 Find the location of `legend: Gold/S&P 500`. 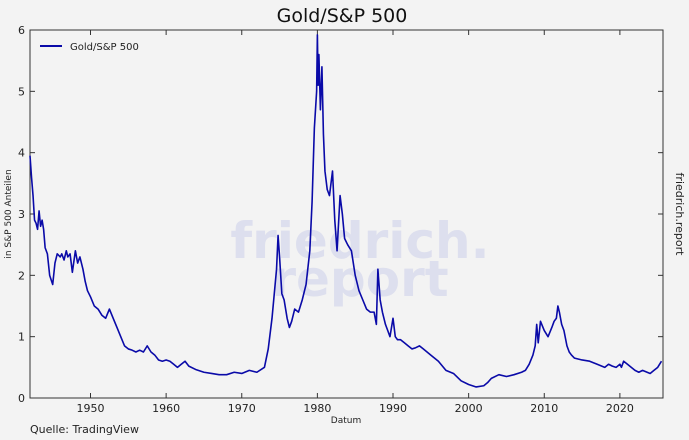

legend: Gold/S&P 500 is located at coordinates (89, 47).